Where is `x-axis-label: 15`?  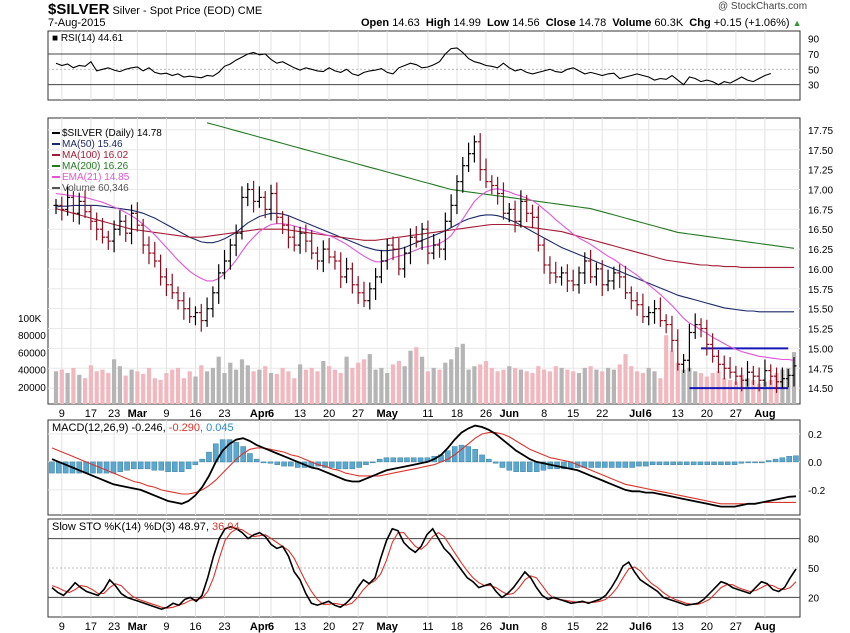 x-axis-label: 15 is located at coordinates (573, 414).